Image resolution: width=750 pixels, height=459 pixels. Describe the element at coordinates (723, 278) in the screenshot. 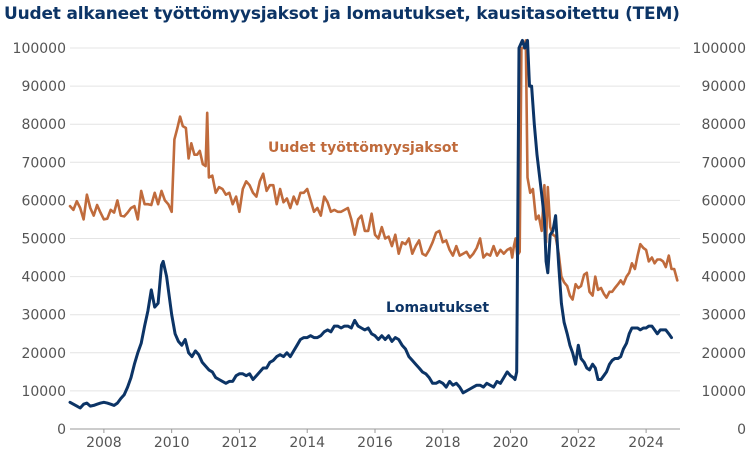

I see `y-tick-label-right: 40000` at that location.